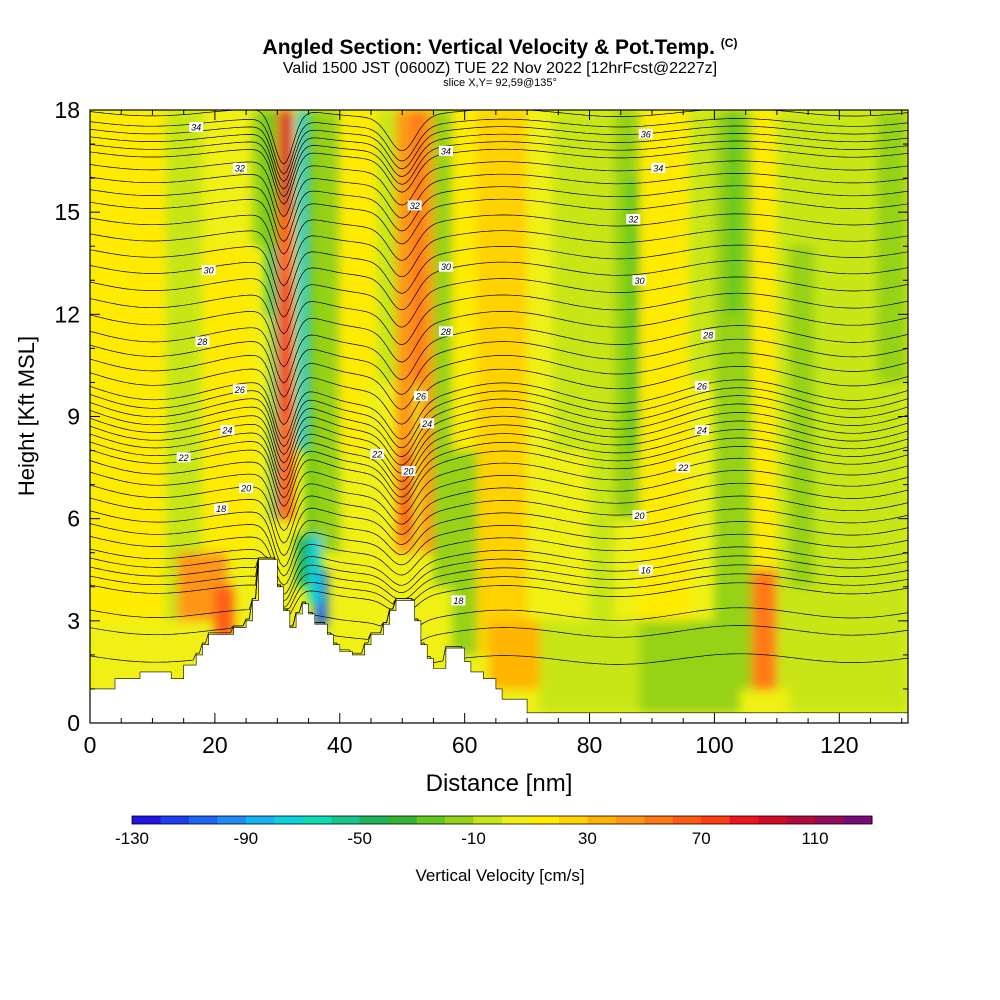 This screenshot has width=1000, height=1000. What do you see at coordinates (132, 838) in the screenshot?
I see `colorbar-tick-label: -130` at bounding box center [132, 838].